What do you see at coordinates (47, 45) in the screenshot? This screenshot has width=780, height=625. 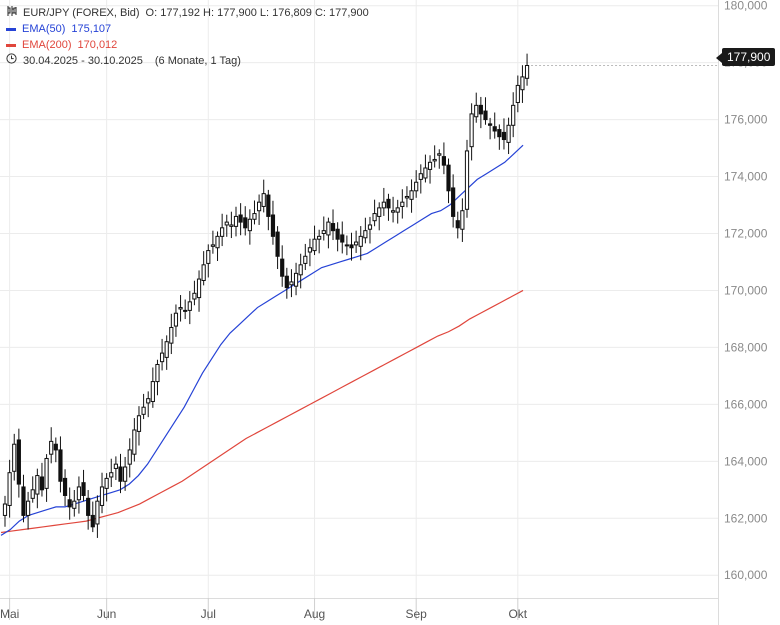 I see `ema200-label: EMA(200)` at bounding box center [47, 45].